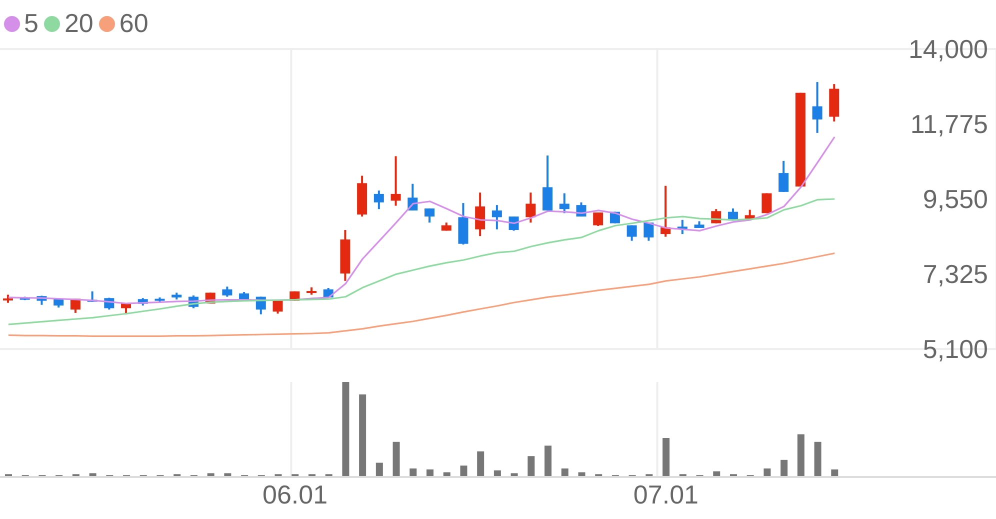  What do you see at coordinates (955, 274) in the screenshot?
I see `y-tick-label: 7,325` at bounding box center [955, 274].